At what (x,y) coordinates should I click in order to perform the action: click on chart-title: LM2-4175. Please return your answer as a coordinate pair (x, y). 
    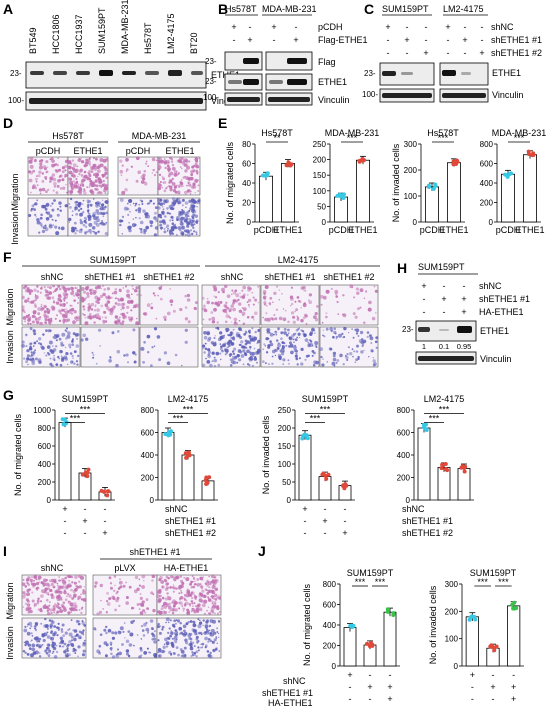
    Looking at the image, I should click on (188, 399).